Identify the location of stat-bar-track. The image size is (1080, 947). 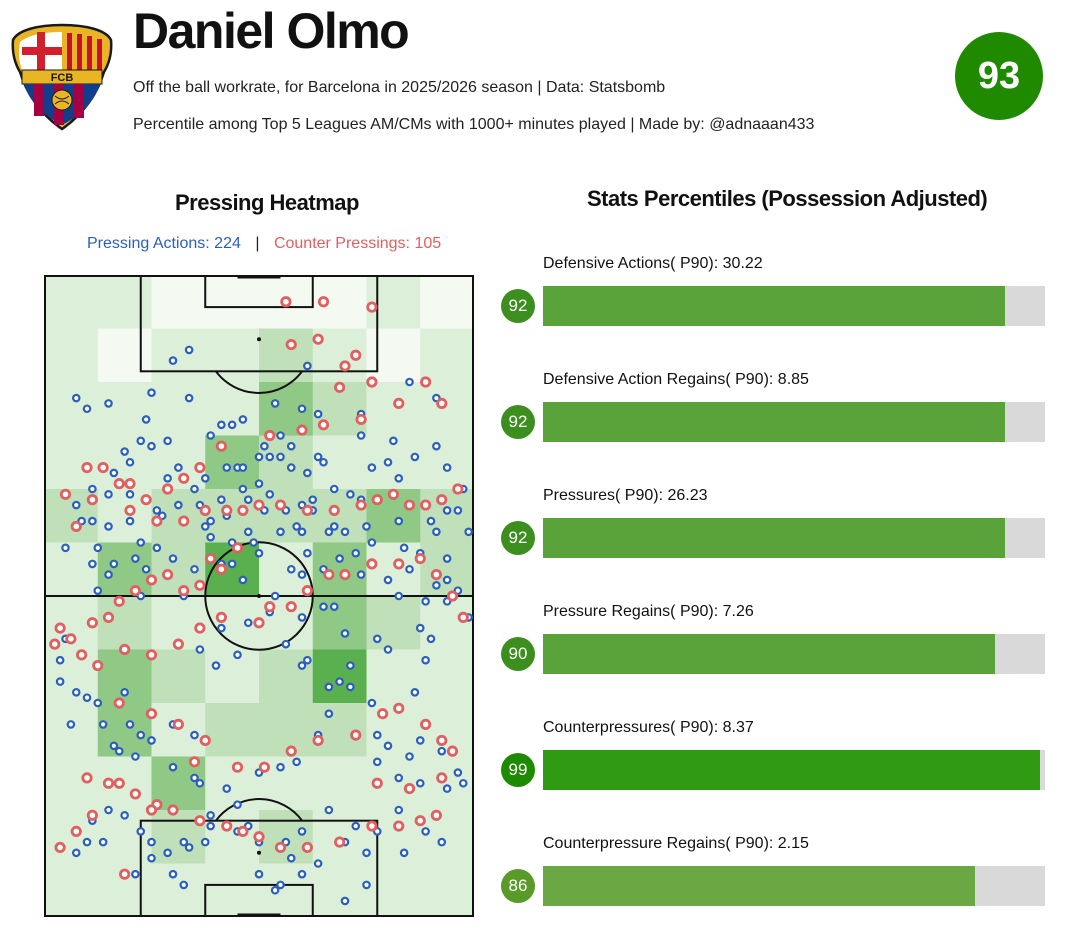
(794, 422).